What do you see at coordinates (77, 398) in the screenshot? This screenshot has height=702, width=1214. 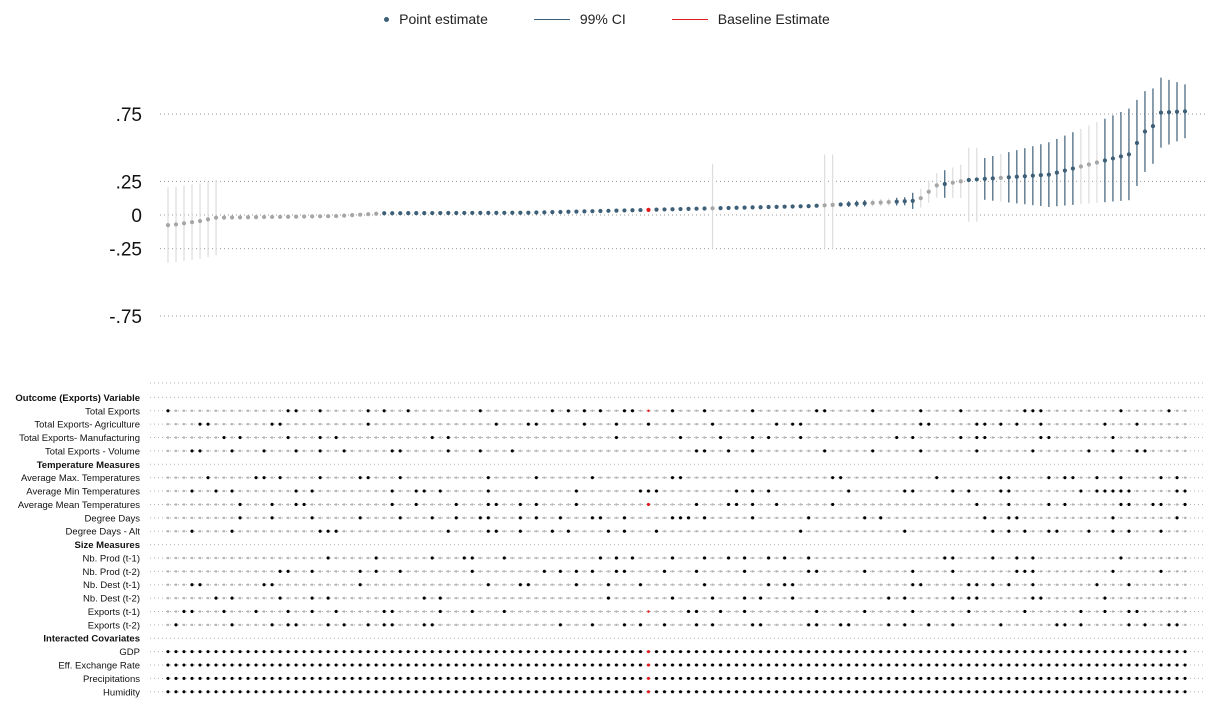 I see `group-header: Outcome (Exports) Variable` at bounding box center [77, 398].